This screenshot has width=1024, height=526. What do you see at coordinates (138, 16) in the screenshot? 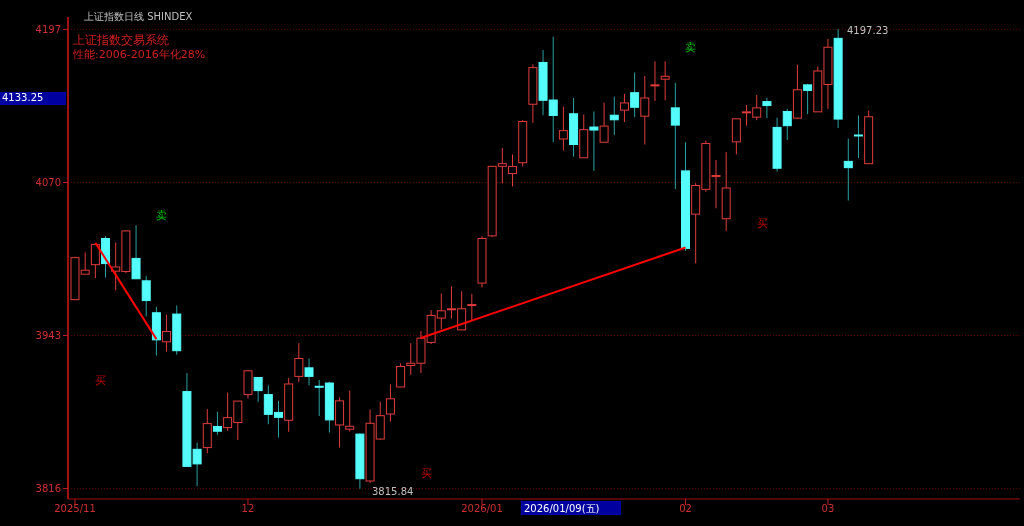
I see `chart-title: 上证指数日线 SHINDEX` at bounding box center [138, 16].